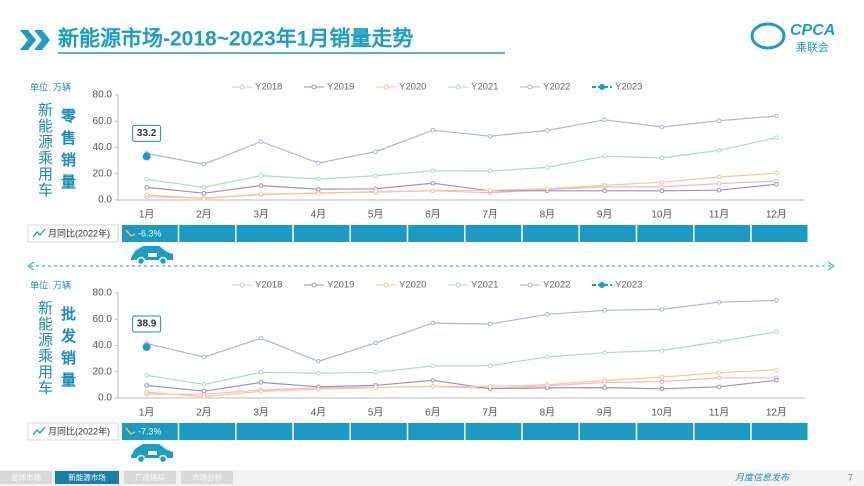 This screenshot has height=486, width=864. I want to click on yoy-value: -7.3%, so click(150, 431).